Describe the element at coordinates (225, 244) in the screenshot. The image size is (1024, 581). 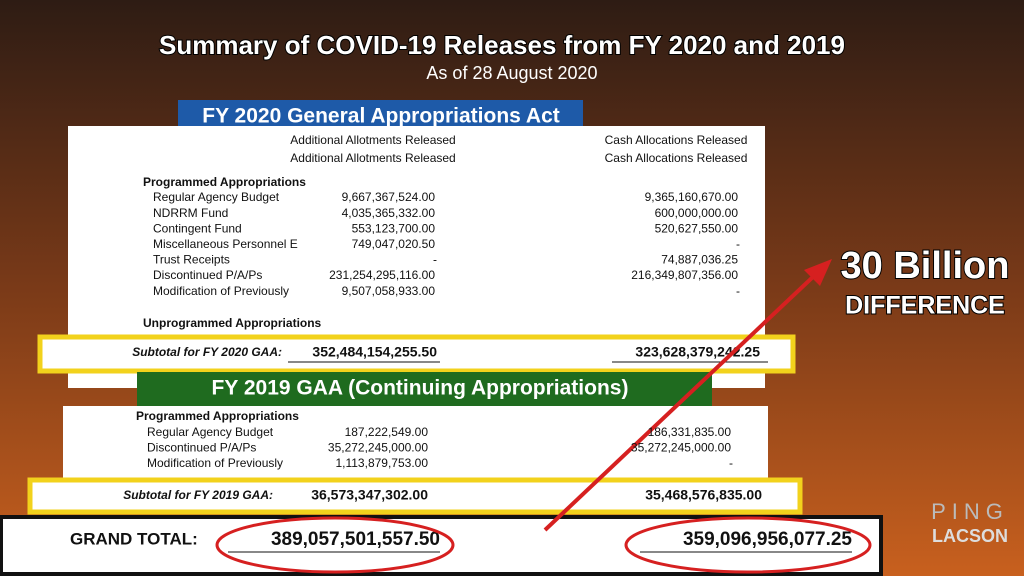
I see `row-label: Miscellaneous Personnel E` at that location.